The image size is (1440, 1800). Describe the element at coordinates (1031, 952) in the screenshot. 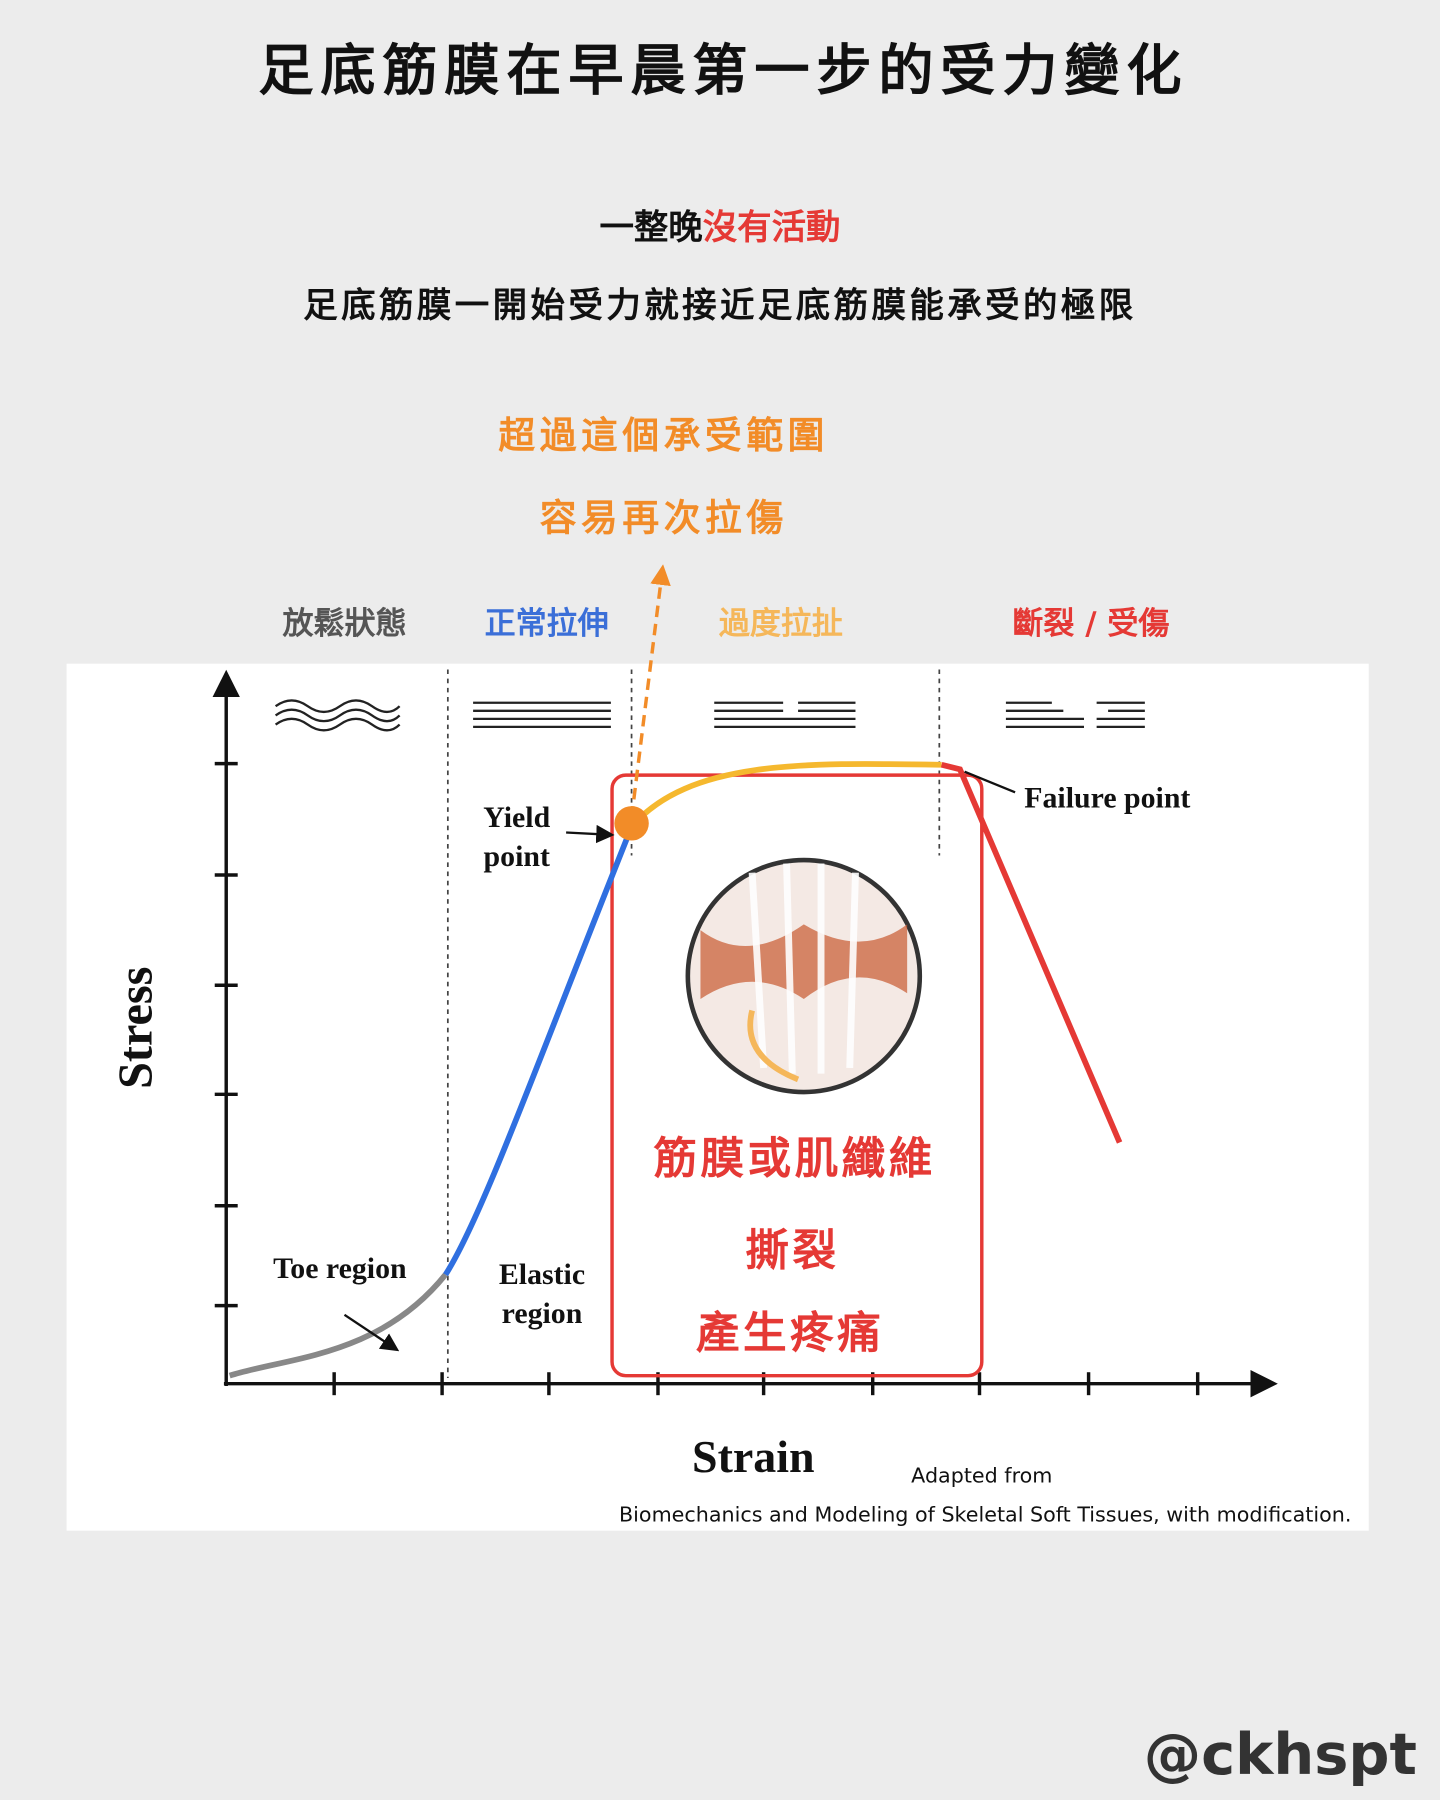

I see `failure-curve` at that location.